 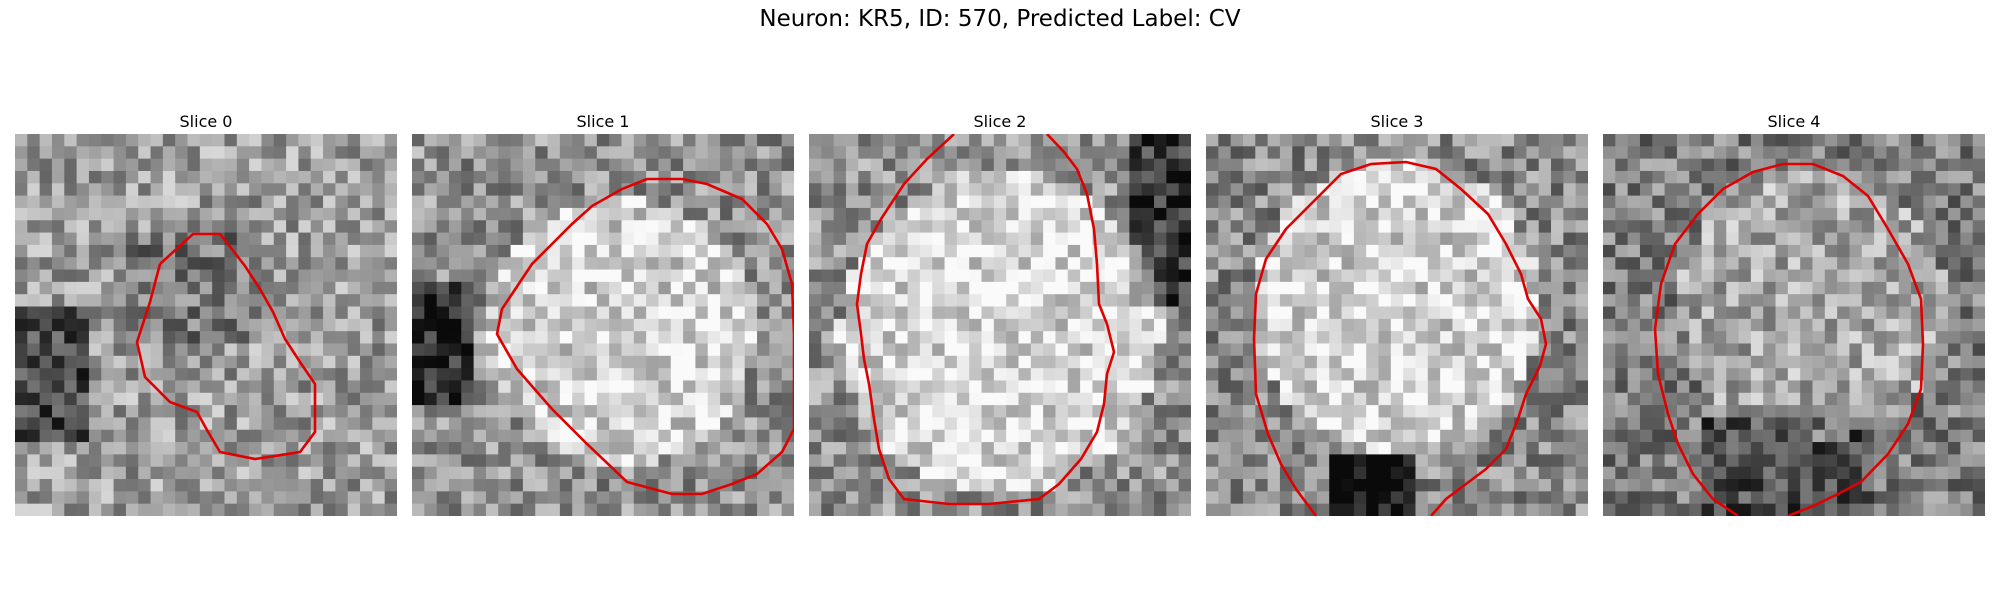 I want to click on slice-title: Slice 0, so click(x=206, y=121).